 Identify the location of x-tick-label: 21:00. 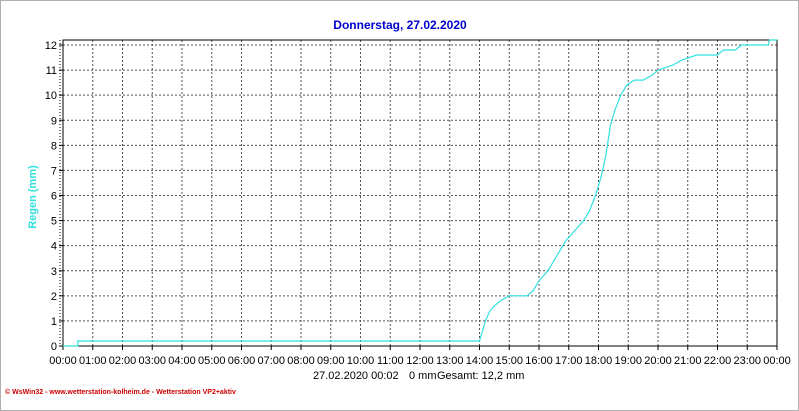
(688, 361).